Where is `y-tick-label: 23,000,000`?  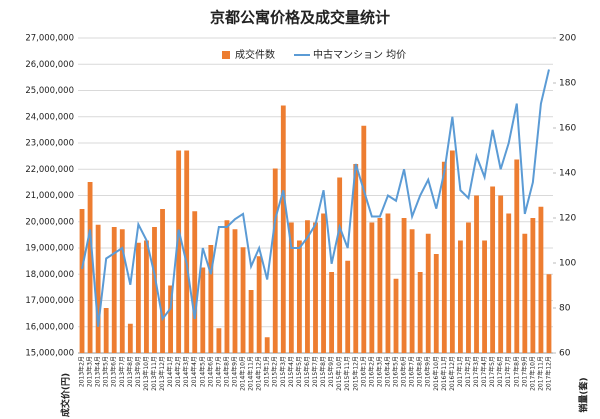
y-tick-label: 23,000,000 is located at coordinates (49, 144).